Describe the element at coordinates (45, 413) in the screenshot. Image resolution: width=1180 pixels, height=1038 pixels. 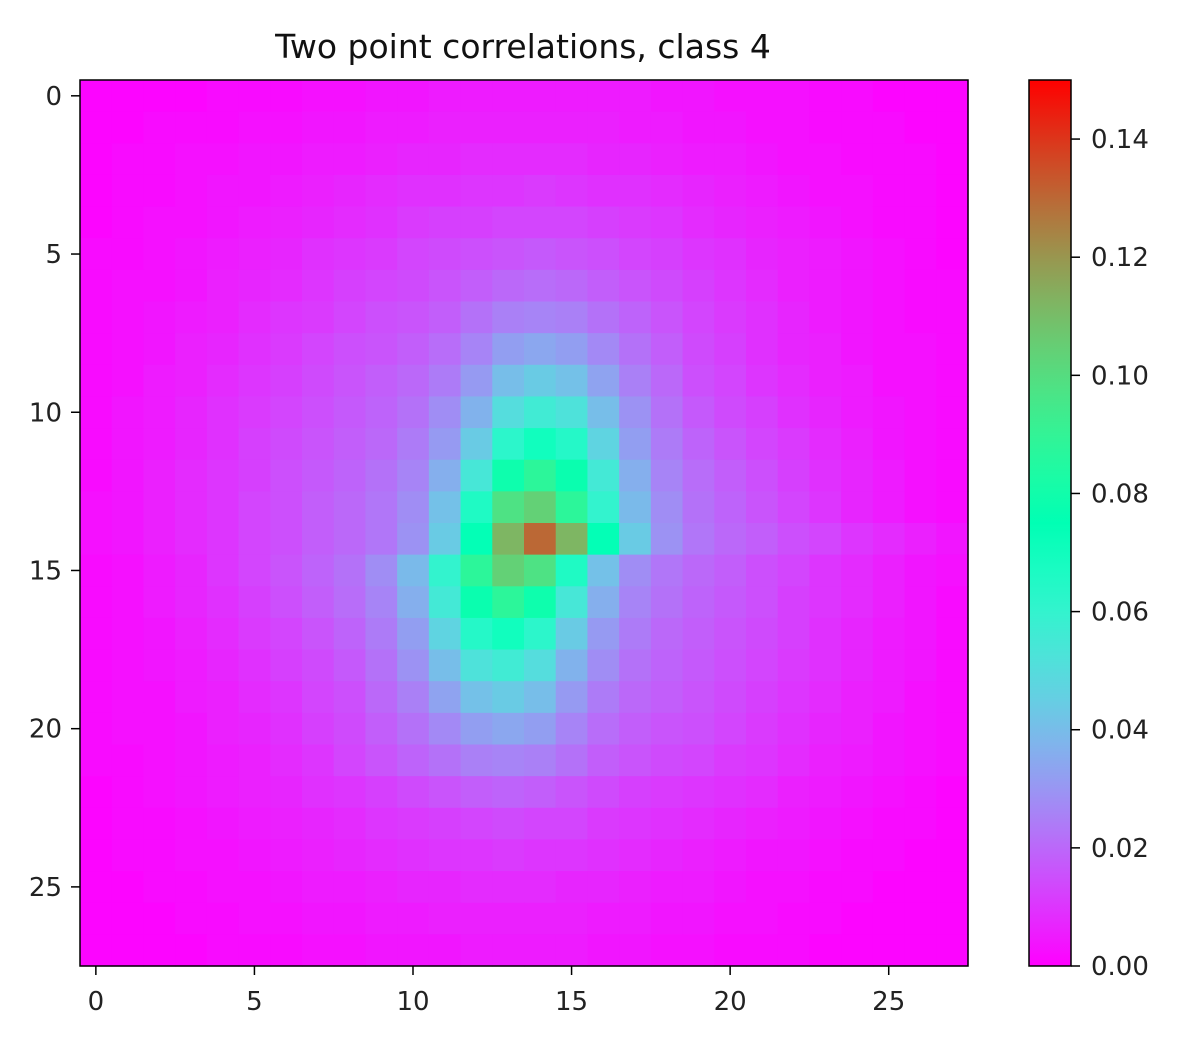
I see `y-tick-label: 10` at that location.